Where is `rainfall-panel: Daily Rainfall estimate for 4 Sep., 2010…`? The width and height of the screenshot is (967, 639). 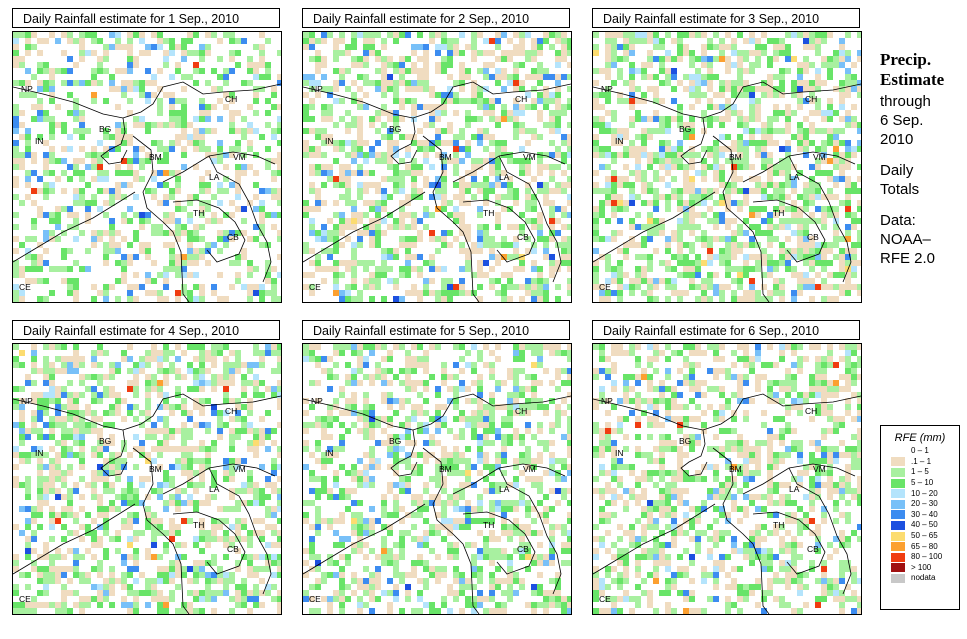
rainfall-panel: Daily Rainfall estimate for 4 Sep., 2010… is located at coordinates (147, 467).